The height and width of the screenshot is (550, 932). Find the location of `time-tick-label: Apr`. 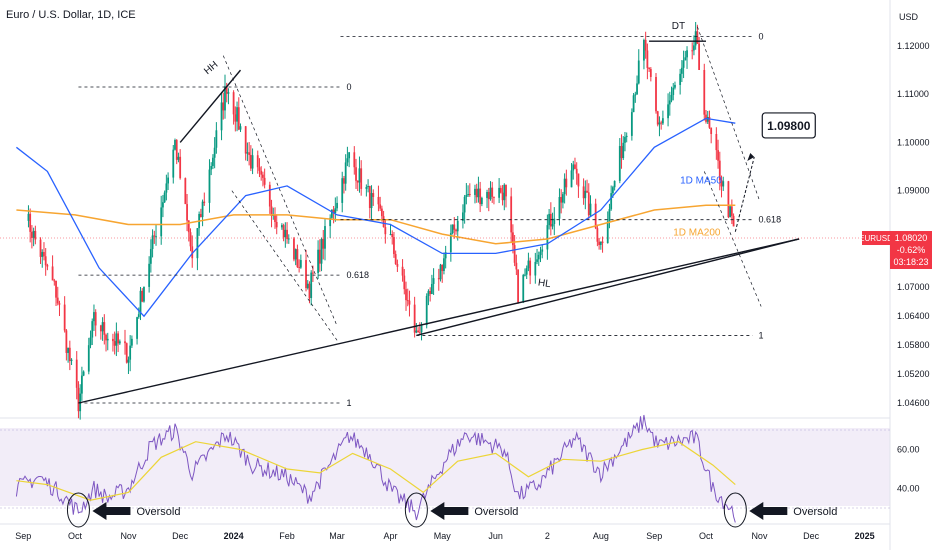

time-tick-label: Apr is located at coordinates (390, 536).